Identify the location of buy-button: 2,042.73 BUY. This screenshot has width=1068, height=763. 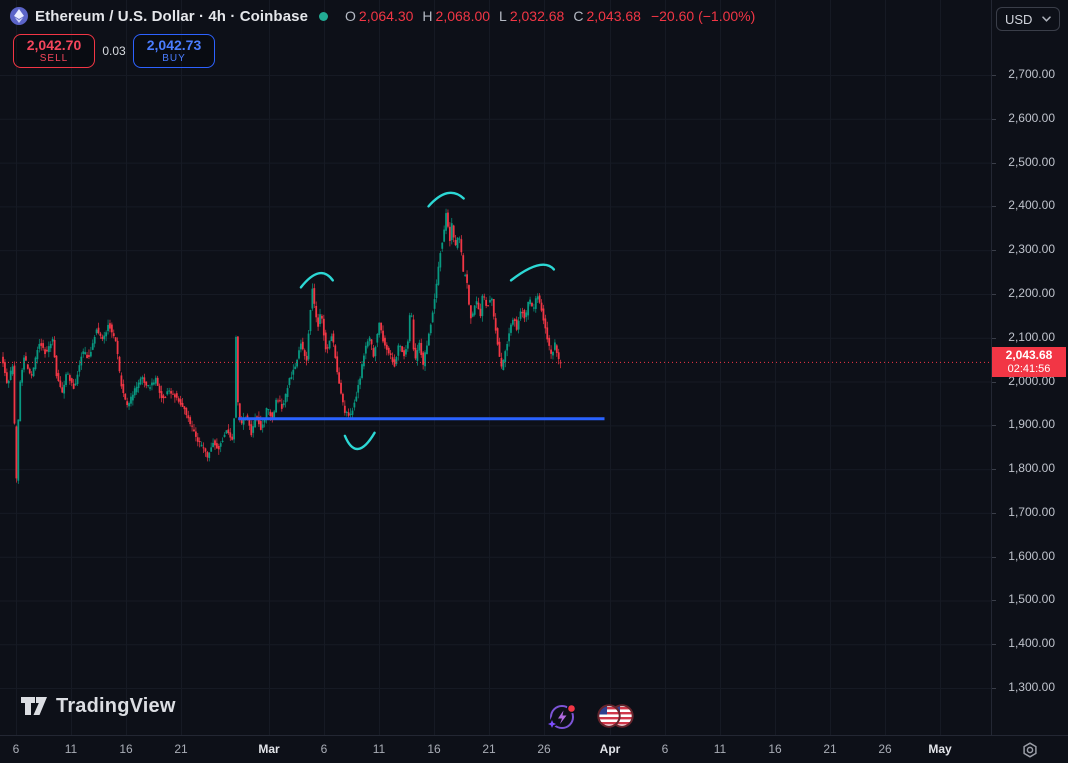
(174, 51).